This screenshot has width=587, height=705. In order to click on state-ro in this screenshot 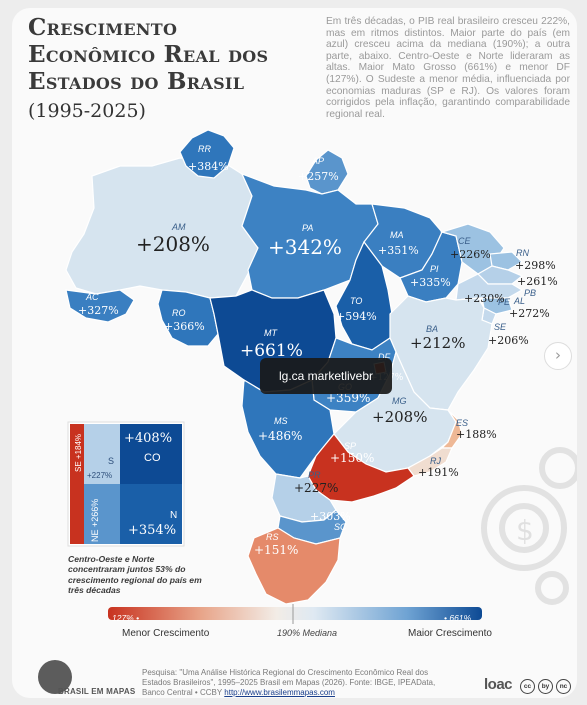, I will do `click(188, 318)`.